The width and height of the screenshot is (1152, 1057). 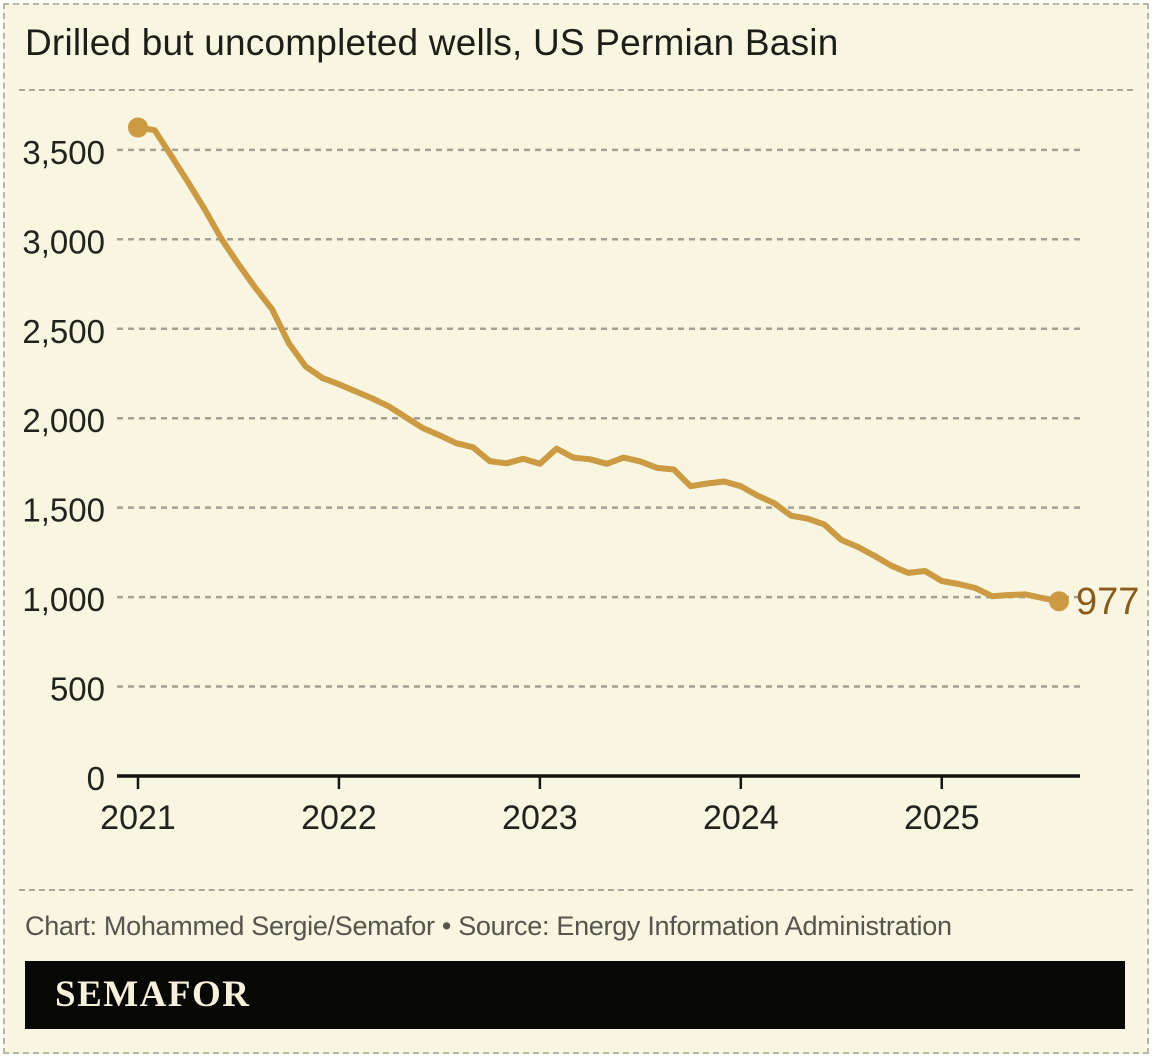 I want to click on y-tick-label: 3,500, so click(x=63, y=152).